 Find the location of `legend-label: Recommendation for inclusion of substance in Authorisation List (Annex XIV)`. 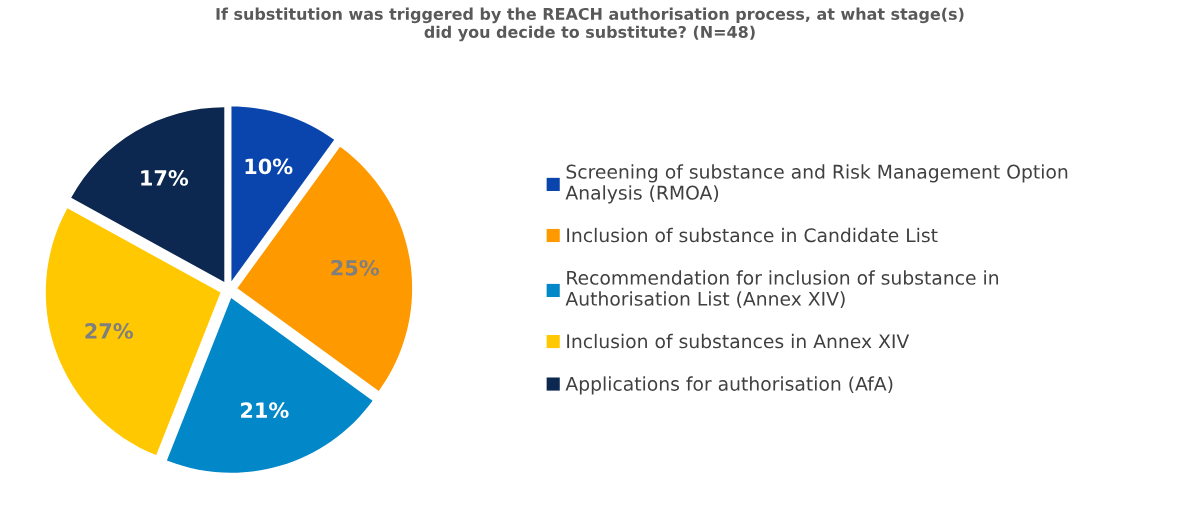

legend-label: Recommendation for inclusion of substance in Authorisation List (Annex XIV) is located at coordinates (782, 289).